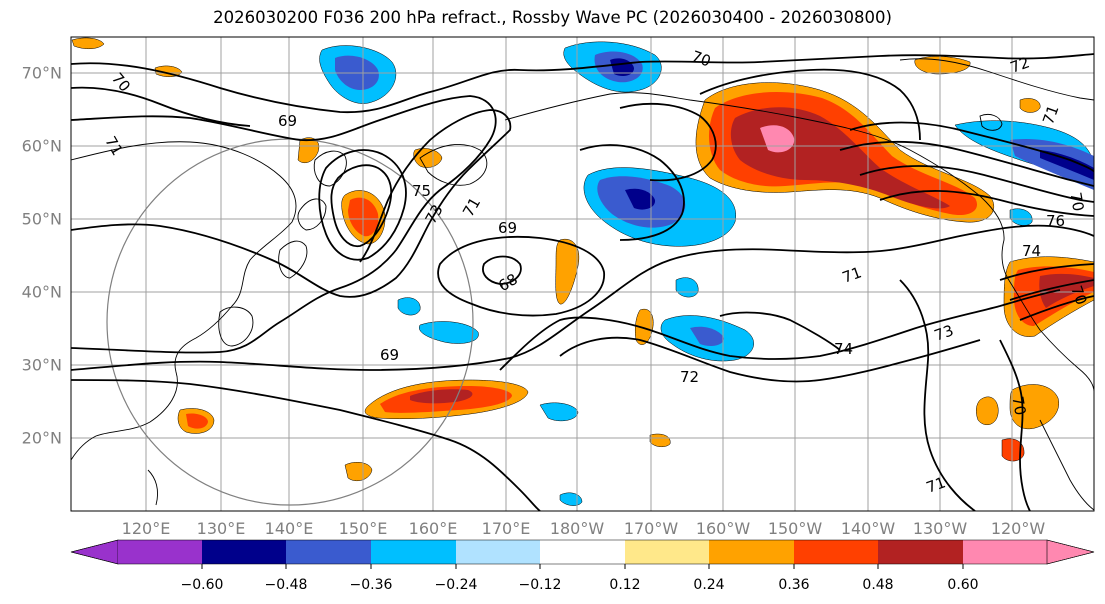  What do you see at coordinates (146, 528) in the screenshot?
I see `lon-label: 120°E` at bounding box center [146, 528].